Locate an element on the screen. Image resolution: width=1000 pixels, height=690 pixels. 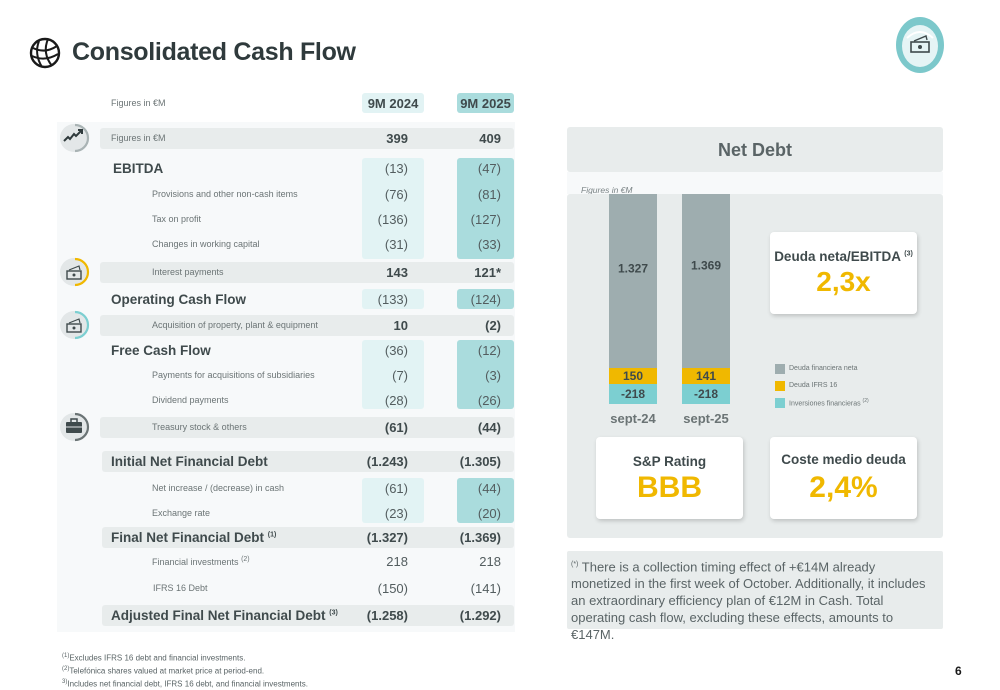
value-2024: (76) is located at coordinates (396, 194).